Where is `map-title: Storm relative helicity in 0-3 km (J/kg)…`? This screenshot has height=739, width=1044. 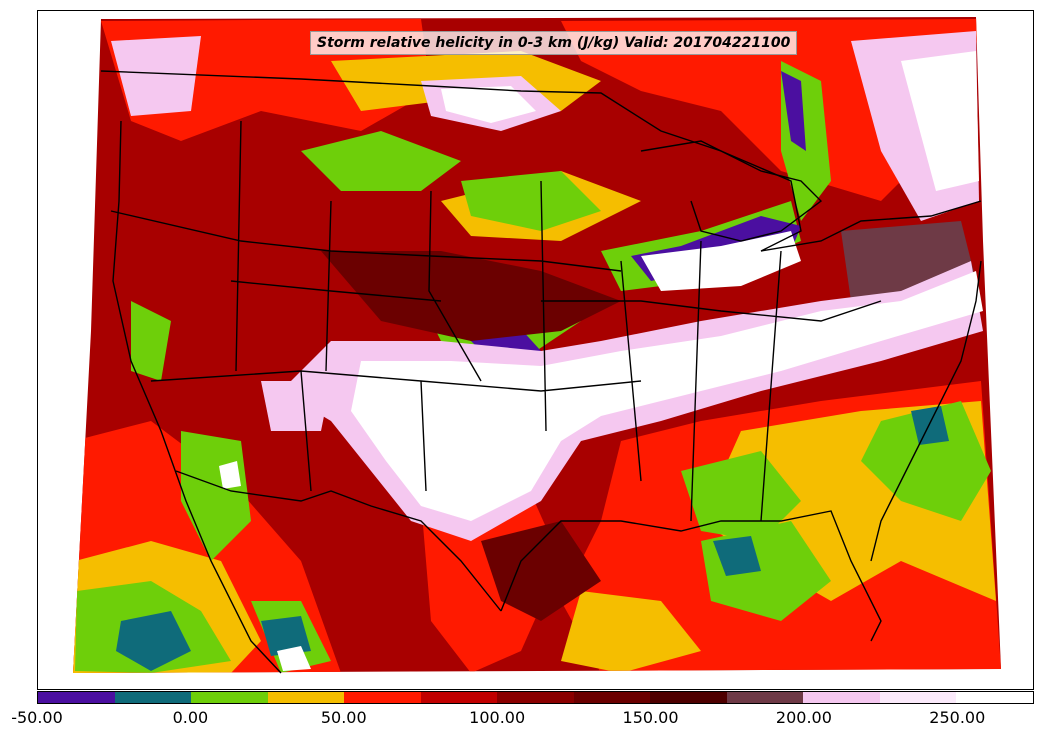
map-title: Storm relative helicity in 0-3 km (J/kg)… is located at coordinates (554, 43).